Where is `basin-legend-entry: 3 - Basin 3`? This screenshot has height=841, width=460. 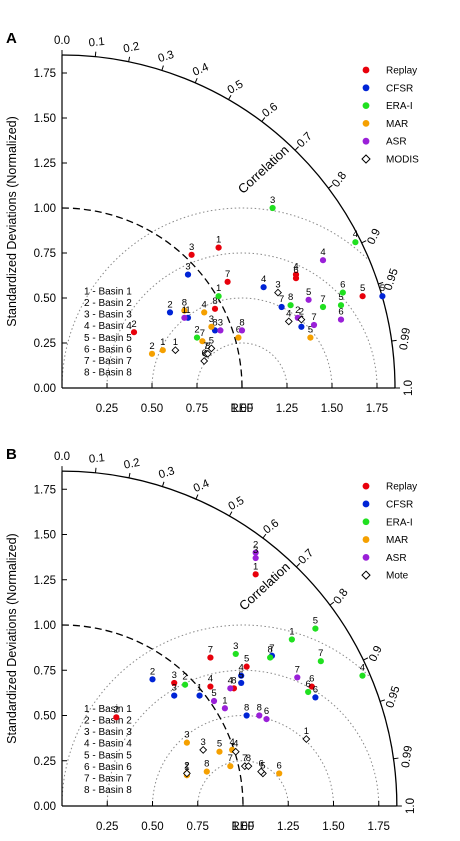
basin-legend-entry: 3 - Basin 3 is located at coordinates (108, 315).